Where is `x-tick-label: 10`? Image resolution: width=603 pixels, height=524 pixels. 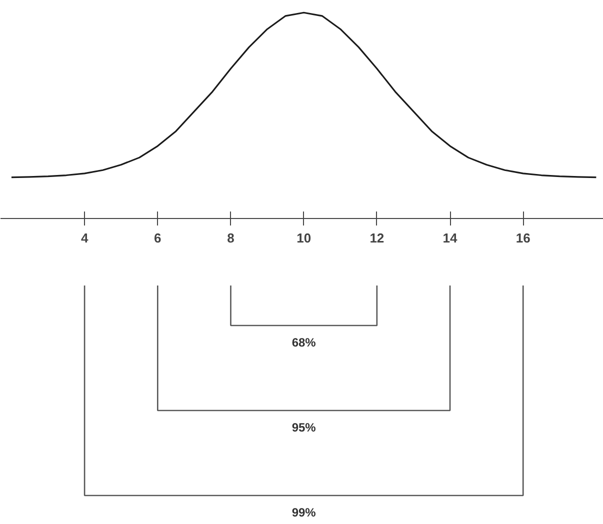 x-tick-label: 10 is located at coordinates (304, 238).